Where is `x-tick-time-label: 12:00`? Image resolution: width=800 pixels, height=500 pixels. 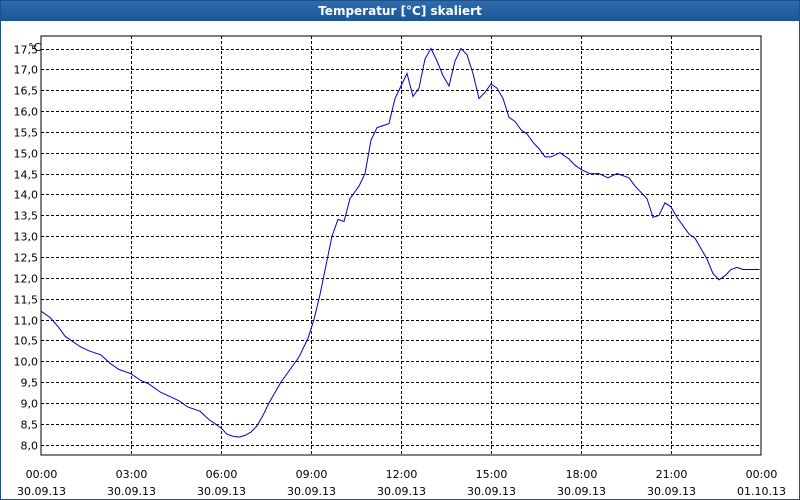
x-tick-time-label: 12:00 is located at coordinates (402, 474).